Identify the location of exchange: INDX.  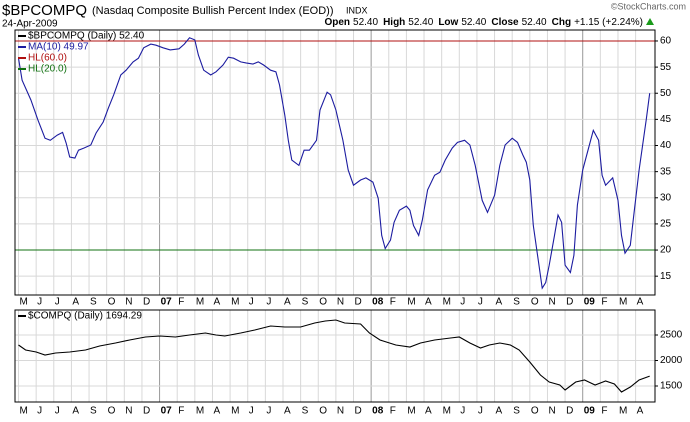
(357, 10).